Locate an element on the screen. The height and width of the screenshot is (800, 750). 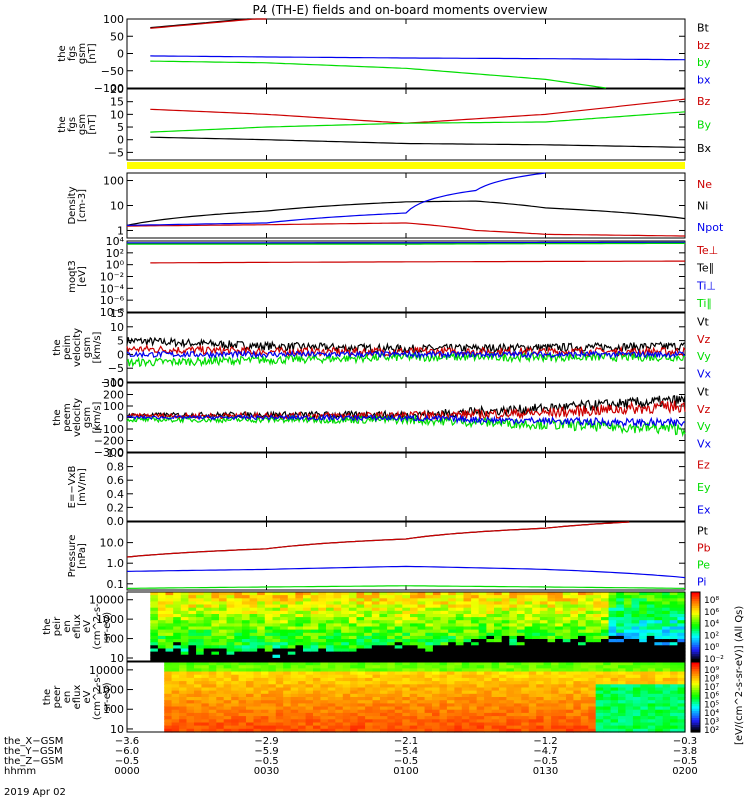
colorbar-tick-label: 10⁸ is located at coordinates (711, 680).